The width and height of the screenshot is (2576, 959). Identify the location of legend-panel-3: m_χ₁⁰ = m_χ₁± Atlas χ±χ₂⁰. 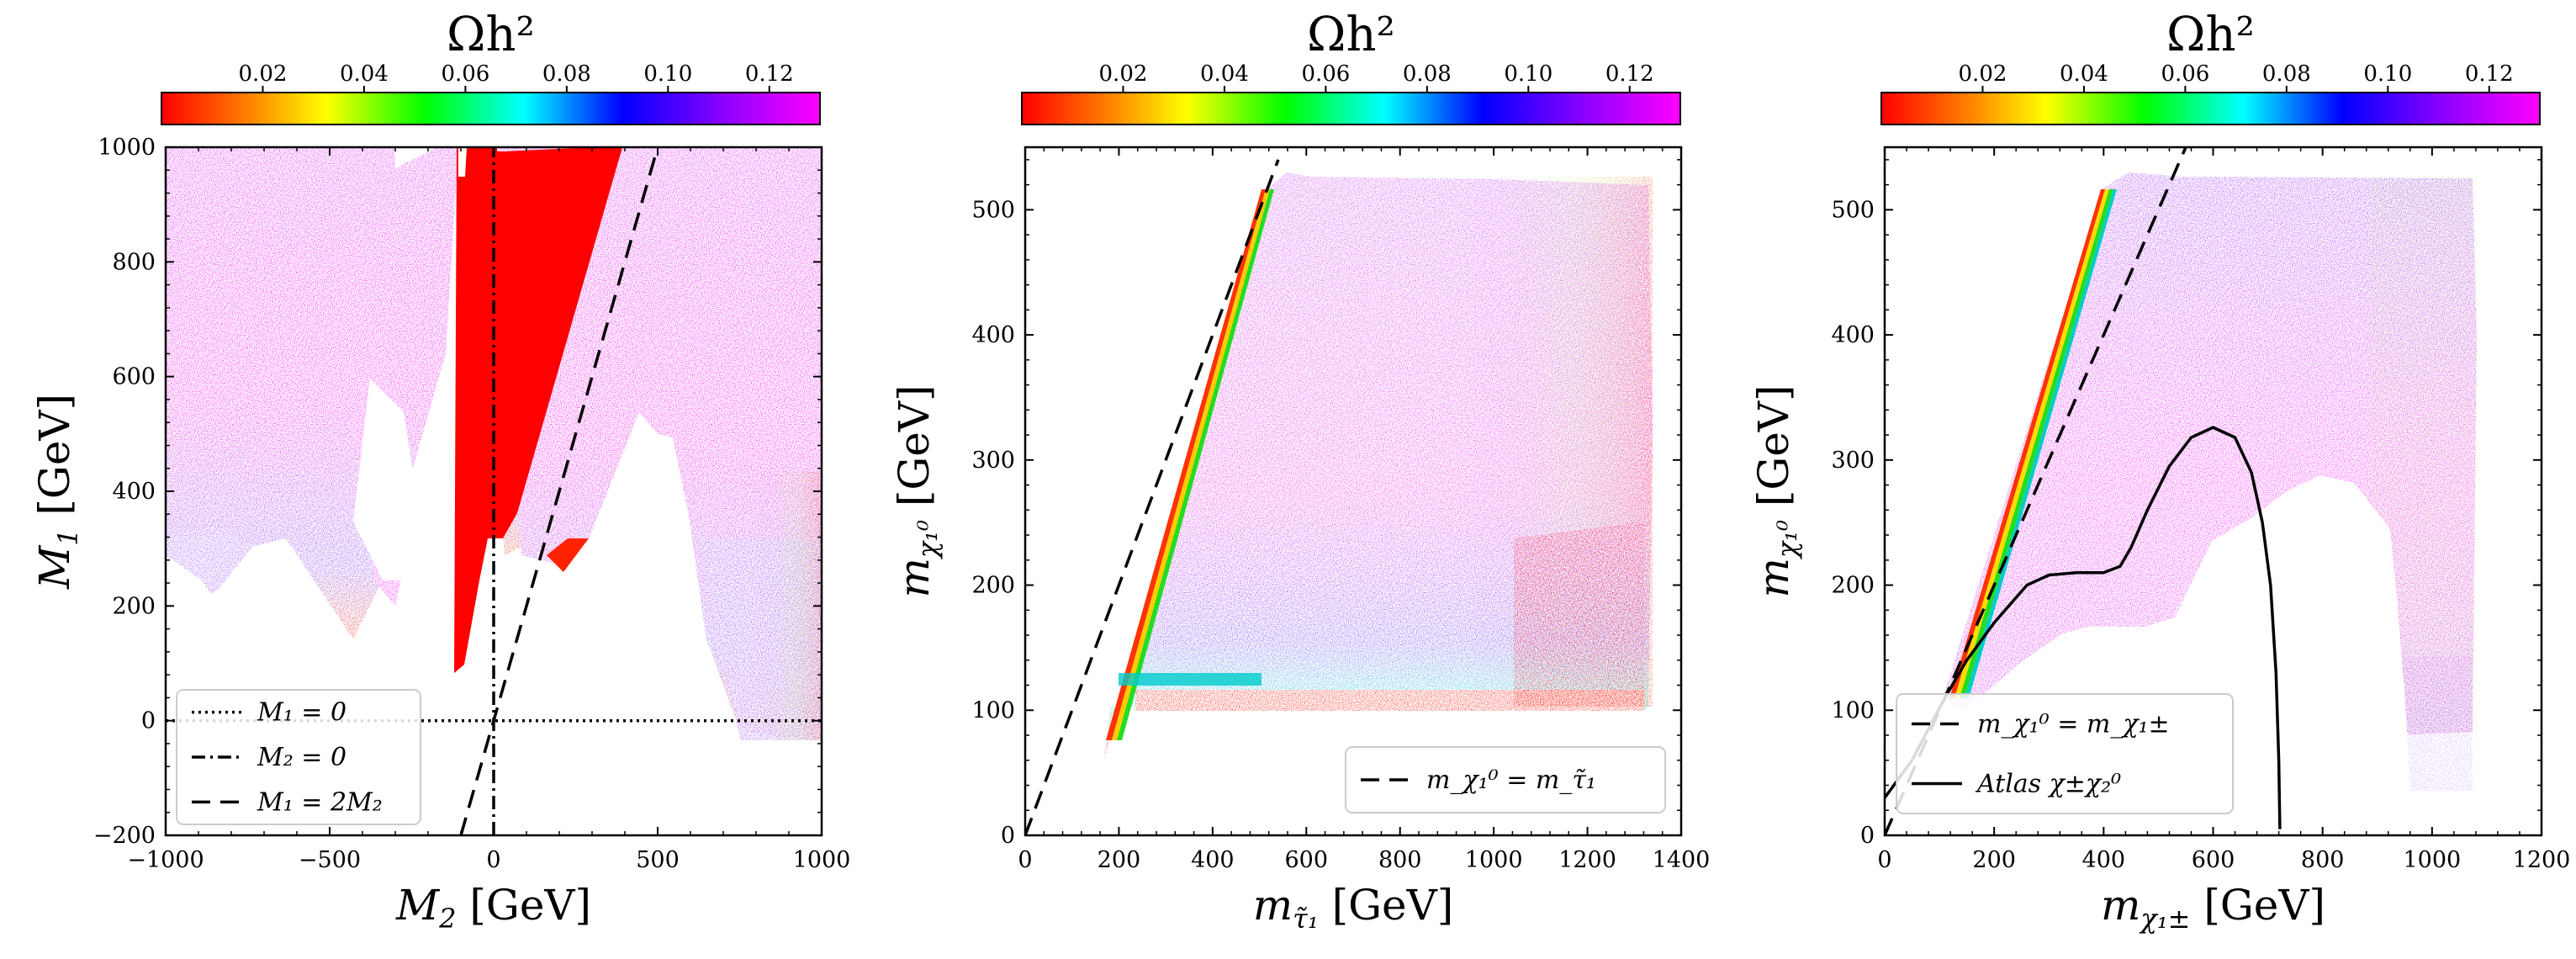
(2065, 753).